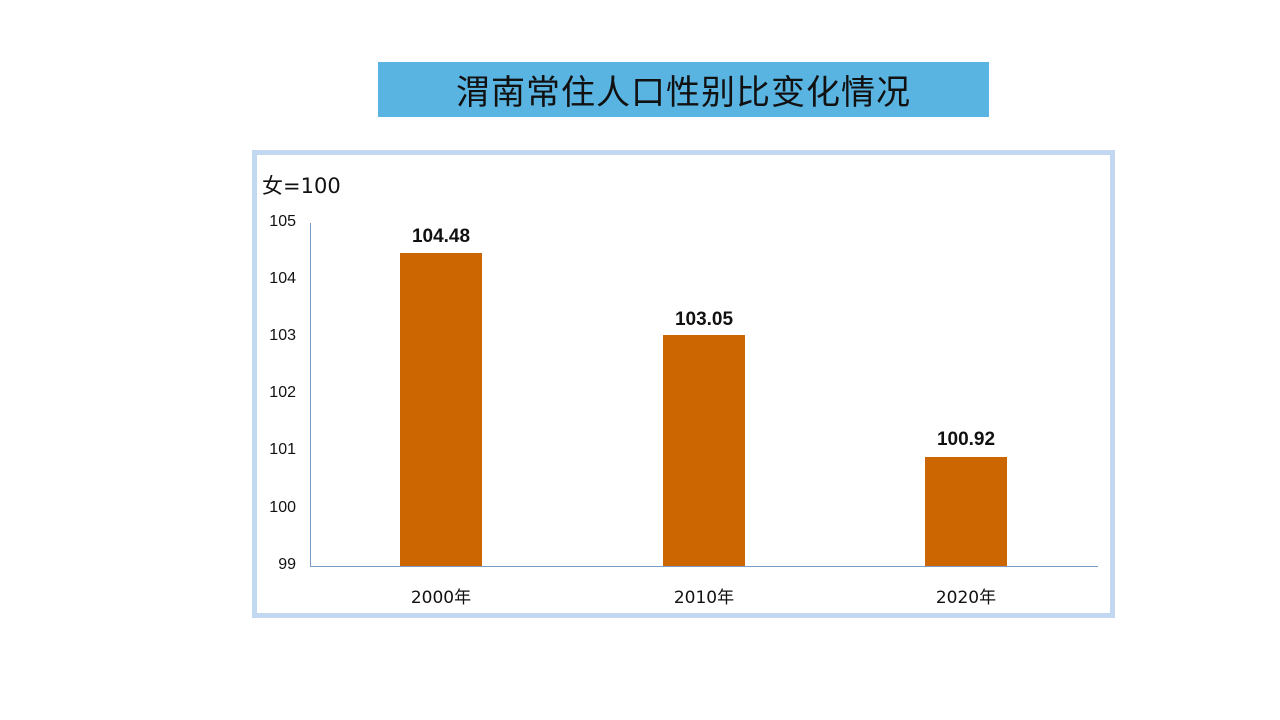  I want to click on y-tick-104: 104, so click(282, 278).